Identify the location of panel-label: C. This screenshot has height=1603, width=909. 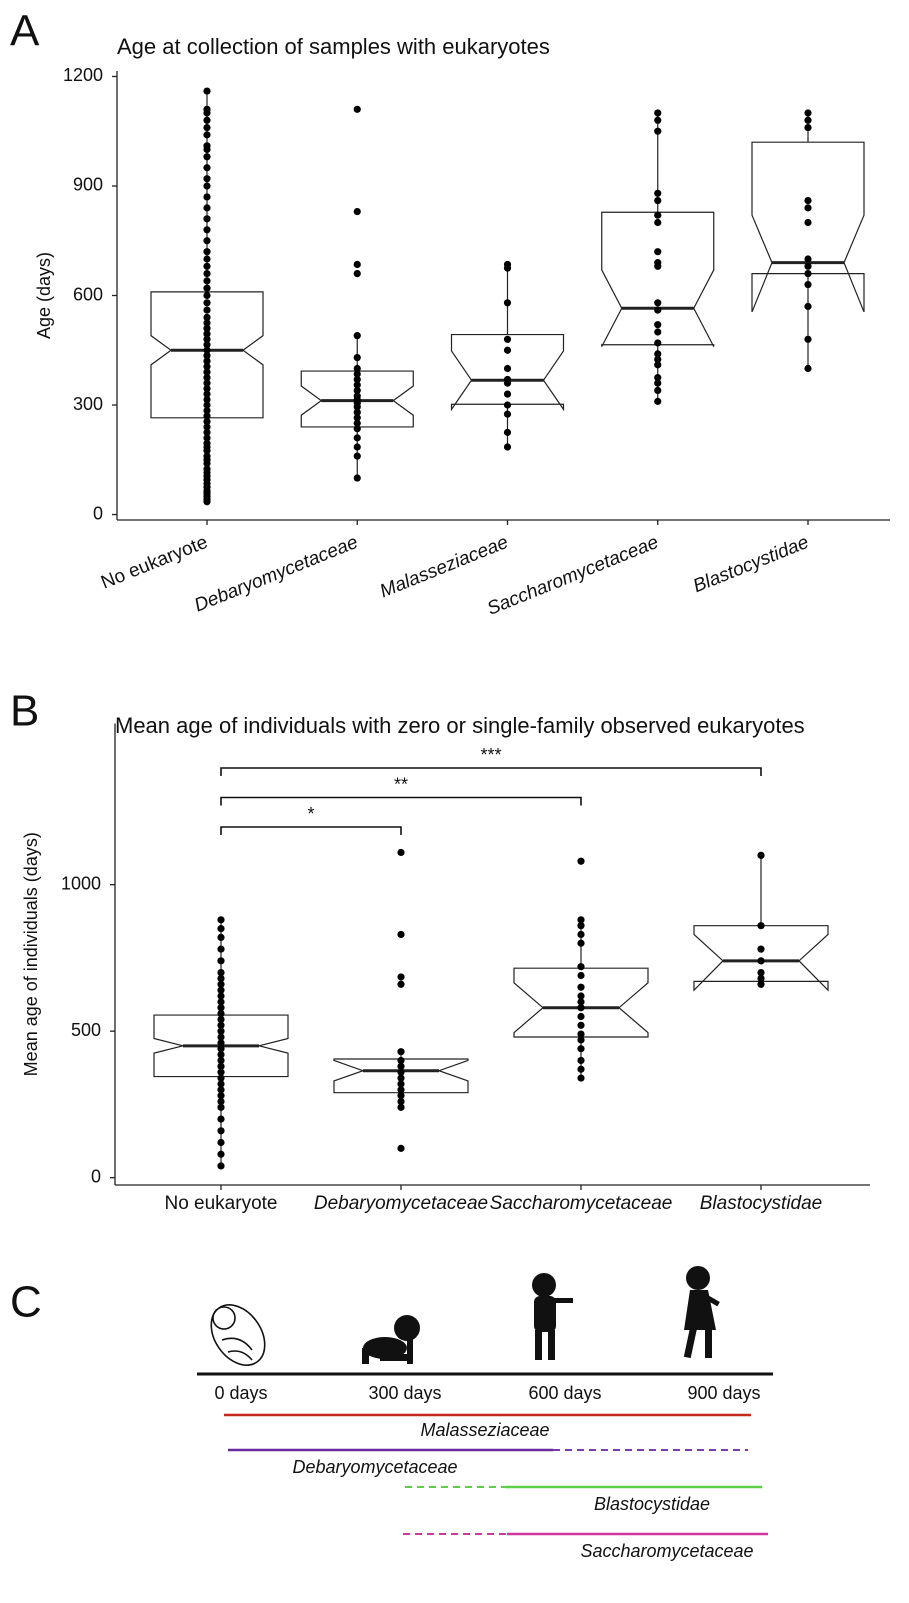
(26, 1302).